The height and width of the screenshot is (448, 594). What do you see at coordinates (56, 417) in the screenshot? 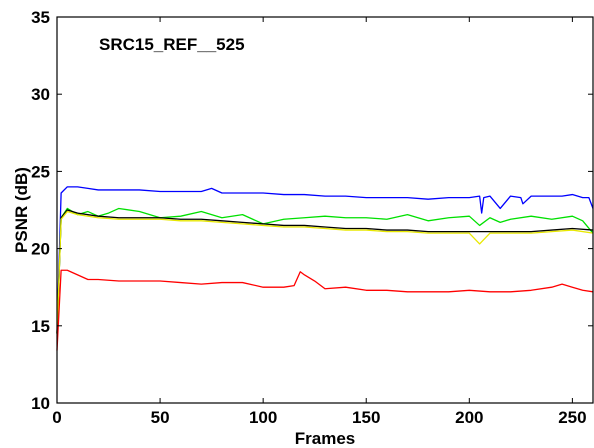
I see `x-tick-label: 0` at bounding box center [56, 417].